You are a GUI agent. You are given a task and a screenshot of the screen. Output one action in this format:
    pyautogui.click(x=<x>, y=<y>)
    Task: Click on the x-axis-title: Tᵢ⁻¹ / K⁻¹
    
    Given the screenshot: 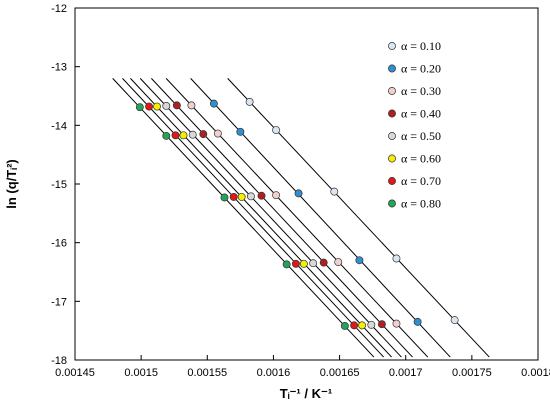 What is the action you would take?
    pyautogui.click(x=306, y=393)
    